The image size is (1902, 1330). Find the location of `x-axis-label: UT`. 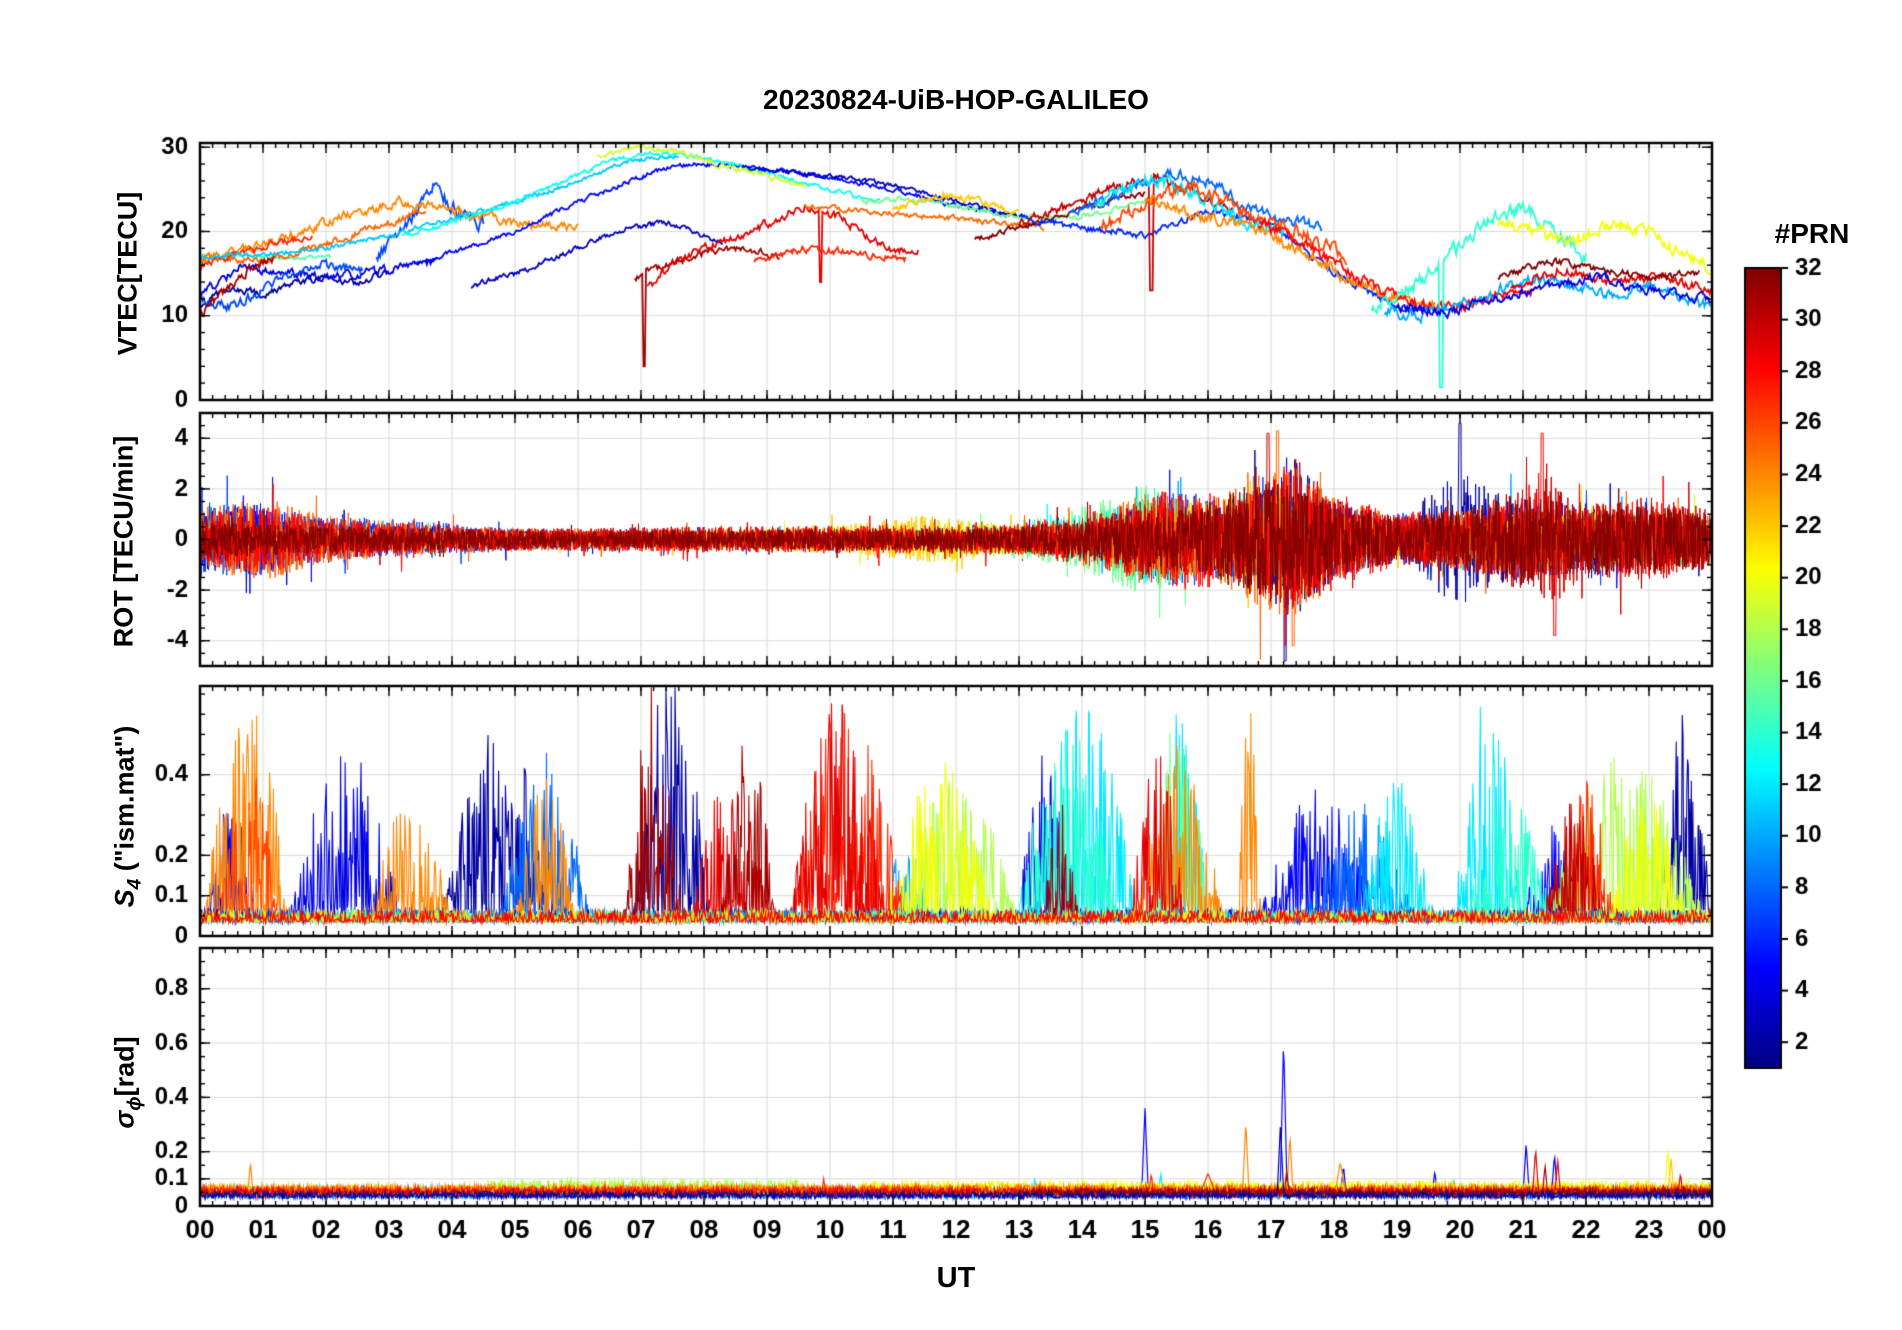

x-axis-label: UT is located at coordinates (956, 1278).